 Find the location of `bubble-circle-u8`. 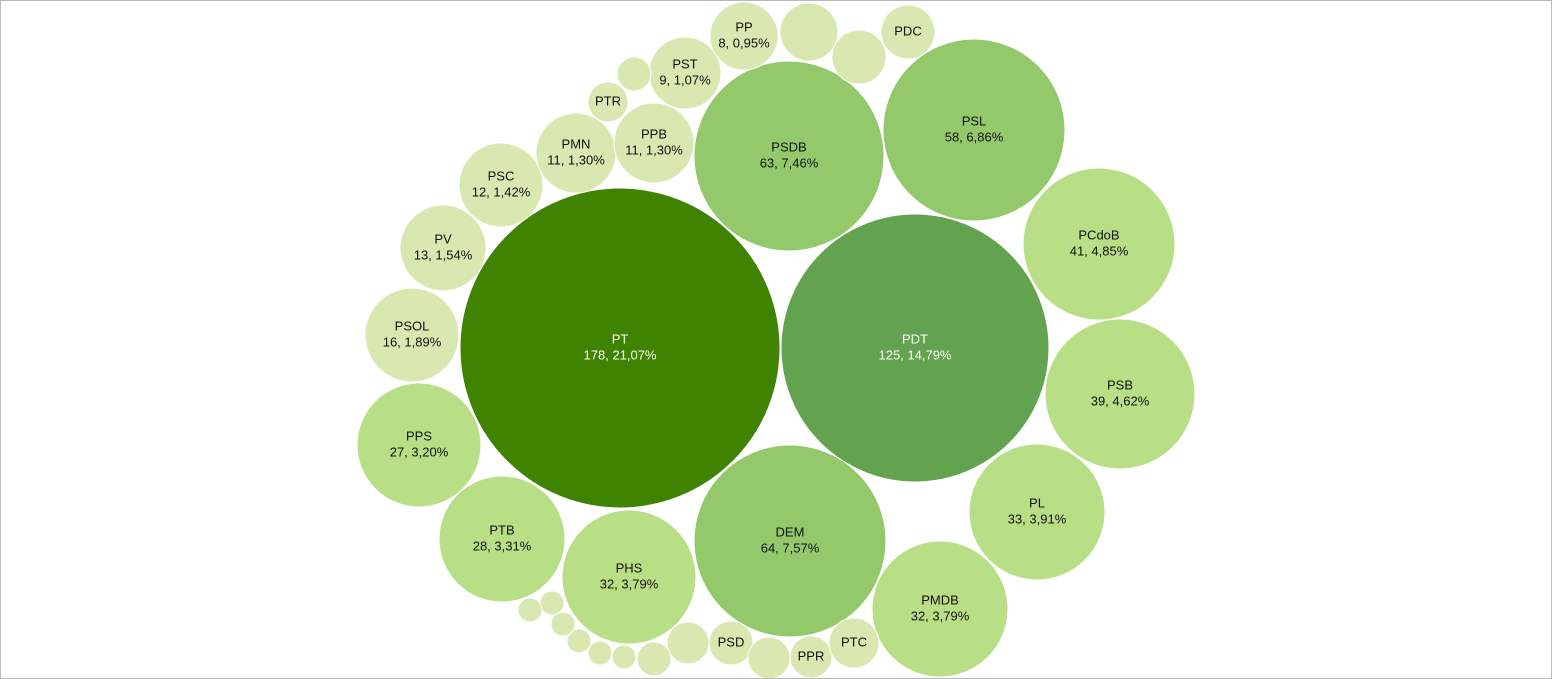

bubble-circle-u8 is located at coordinates (600, 653).